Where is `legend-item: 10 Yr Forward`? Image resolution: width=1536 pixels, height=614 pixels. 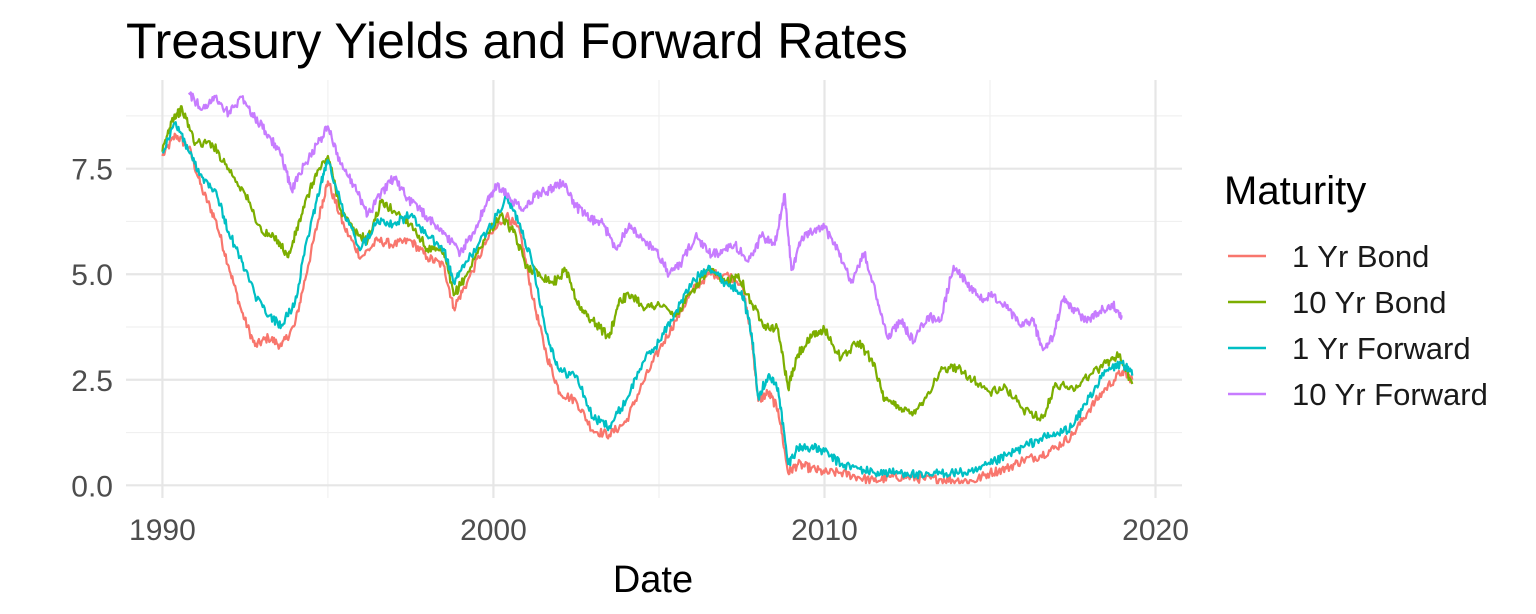
legend-item: 10 Yr Forward is located at coordinates (1358, 394).